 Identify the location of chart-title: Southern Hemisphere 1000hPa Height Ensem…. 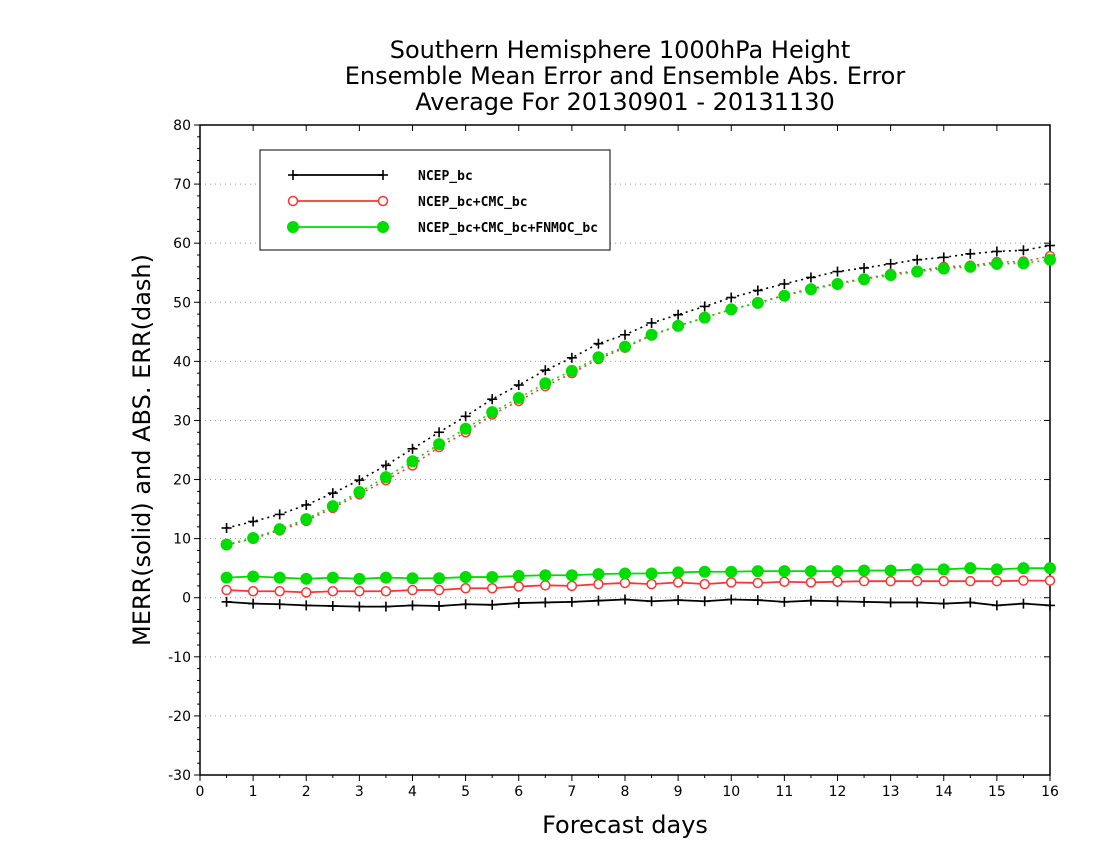
(625, 76).